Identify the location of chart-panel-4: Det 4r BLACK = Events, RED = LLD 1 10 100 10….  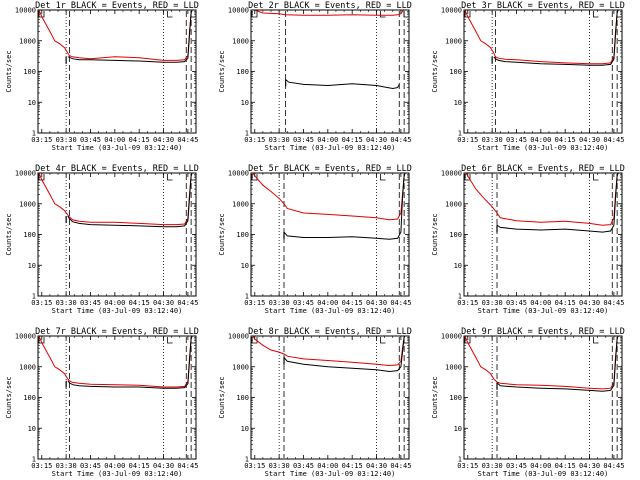
(102, 239).